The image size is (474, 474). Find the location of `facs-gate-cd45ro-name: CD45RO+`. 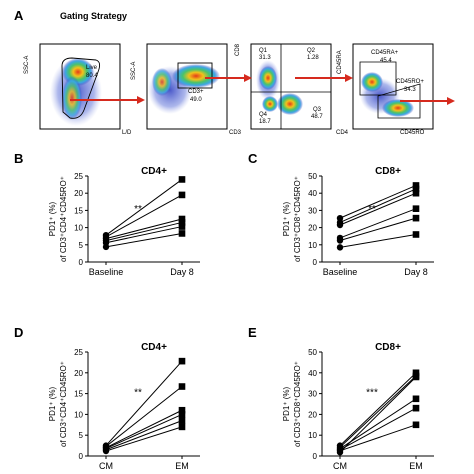

facs-gate-cd45ro-name: CD45RO+ is located at coordinates (410, 82).